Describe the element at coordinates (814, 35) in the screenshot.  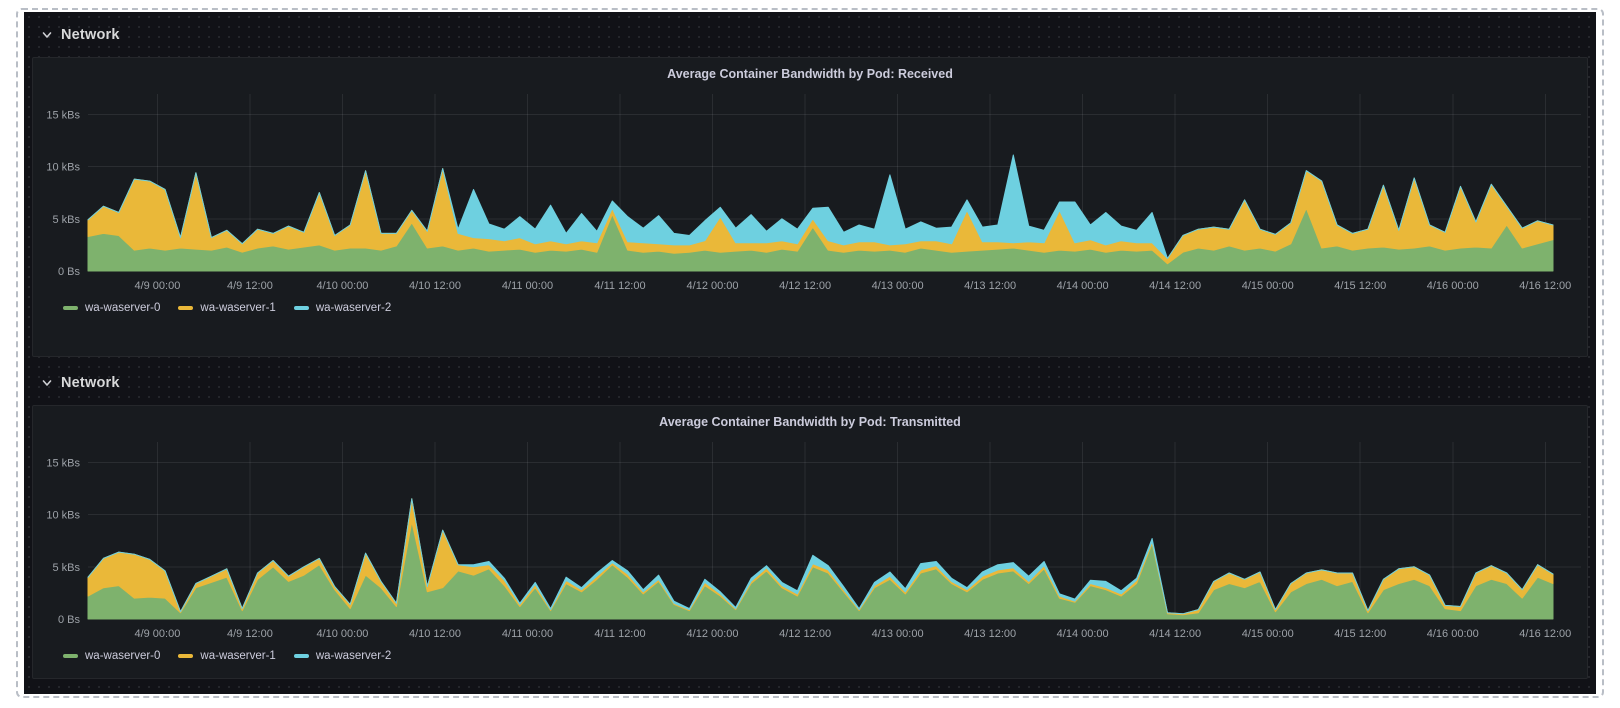
I see `row-header-network-1: Network` at that location.